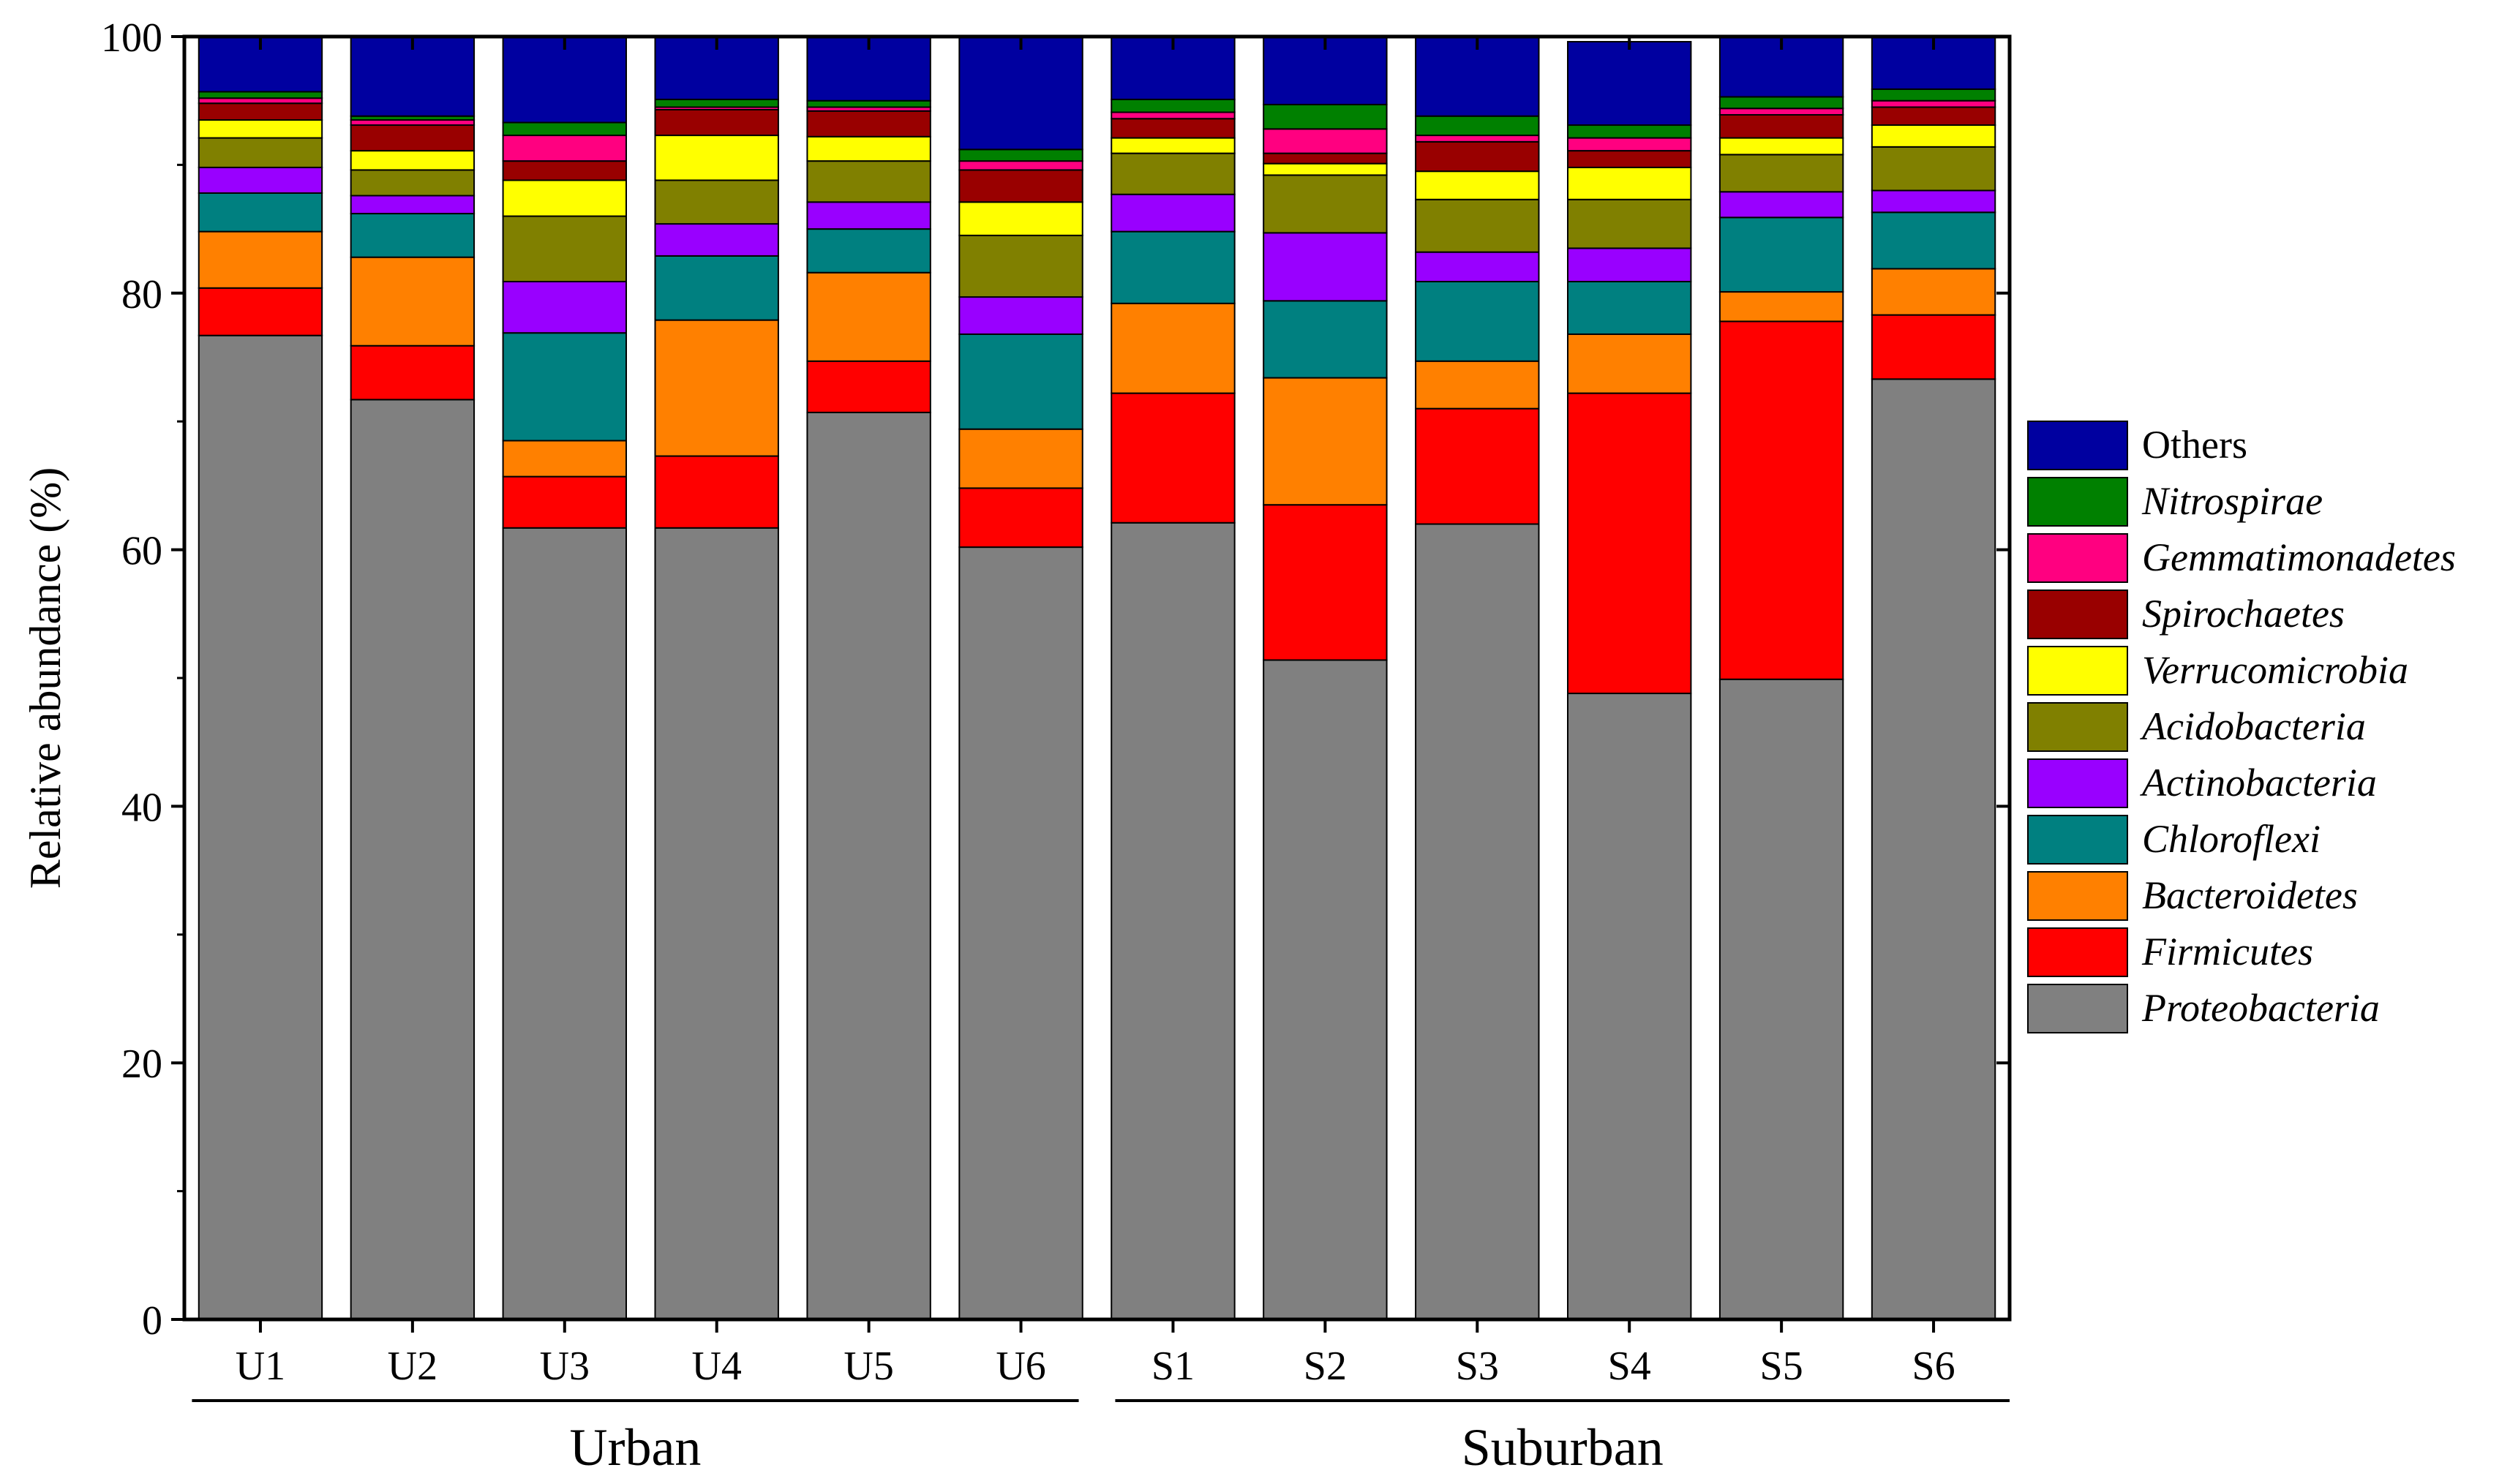 The image size is (2510, 1484). What do you see at coordinates (152, 1321) in the screenshot?
I see `y-tick-label: 0` at bounding box center [152, 1321].